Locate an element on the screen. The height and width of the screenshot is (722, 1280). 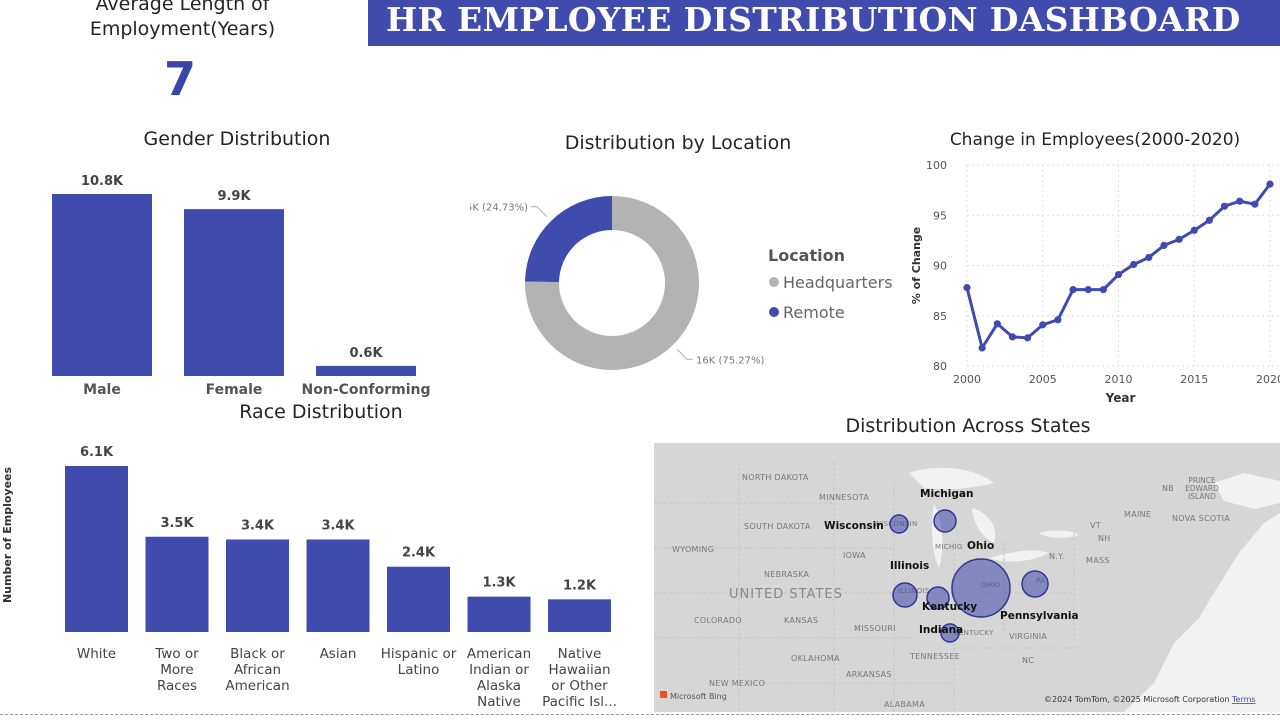
gender-category-label: Non-Conforming is located at coordinates (366, 390).